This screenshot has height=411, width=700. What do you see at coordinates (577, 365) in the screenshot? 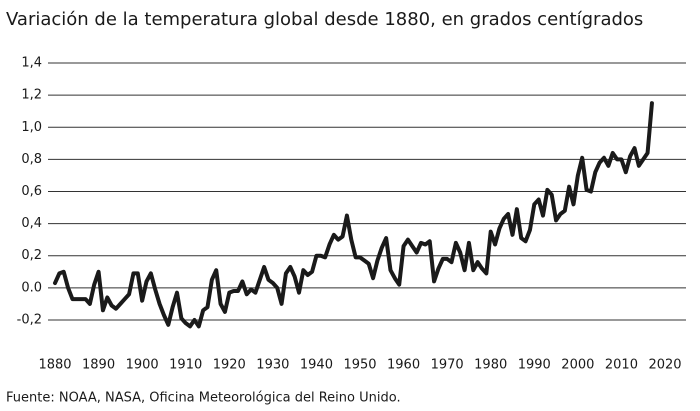
I see `x-tick-label: 2000` at bounding box center [577, 365].